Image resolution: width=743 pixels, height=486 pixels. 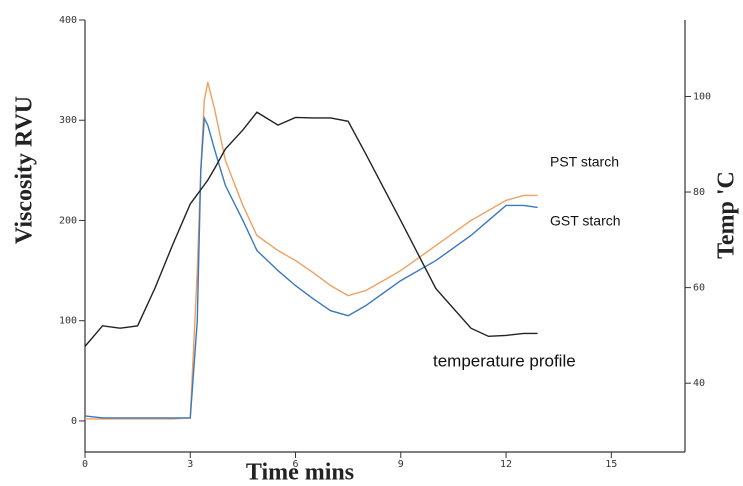 What do you see at coordinates (727, 215) in the screenshot?
I see `y2-axis-title: Temp 'C` at bounding box center [727, 215].